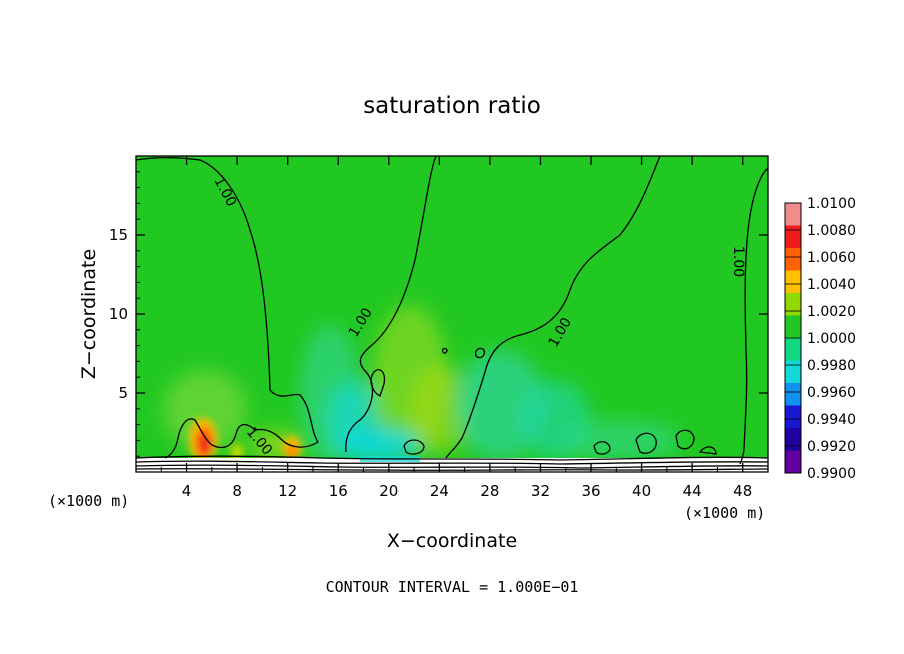 The height and width of the screenshot is (654, 904). I want to click on hot-spot-mid, so click(292, 451).